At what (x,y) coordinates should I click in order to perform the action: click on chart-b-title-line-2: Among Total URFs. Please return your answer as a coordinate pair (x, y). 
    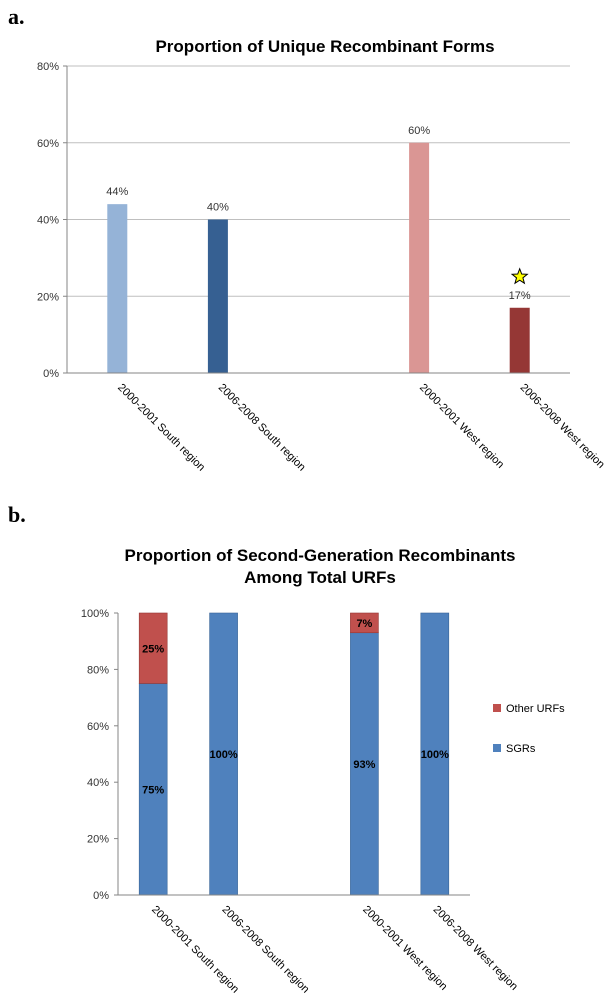
    Looking at the image, I should click on (320, 577).